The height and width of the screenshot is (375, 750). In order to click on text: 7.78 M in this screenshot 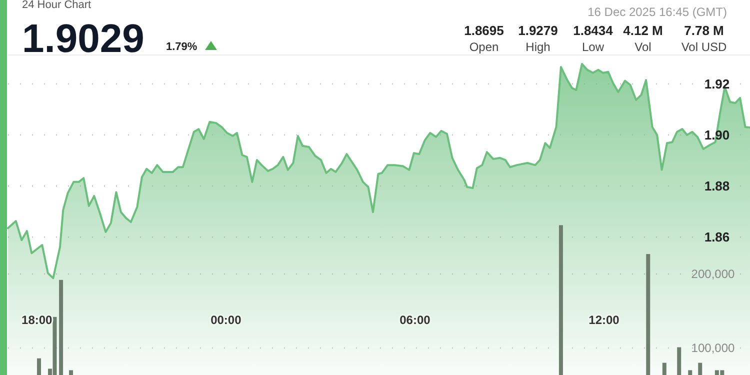, I will do `click(704, 30)`.